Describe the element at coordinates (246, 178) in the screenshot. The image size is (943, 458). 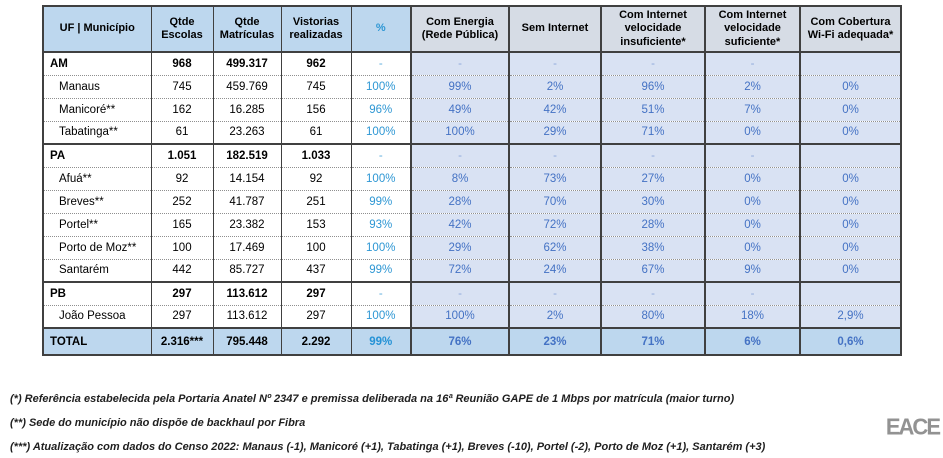
I see `municipality-row-cell-qtde-matriculas: 14.154` at that location.